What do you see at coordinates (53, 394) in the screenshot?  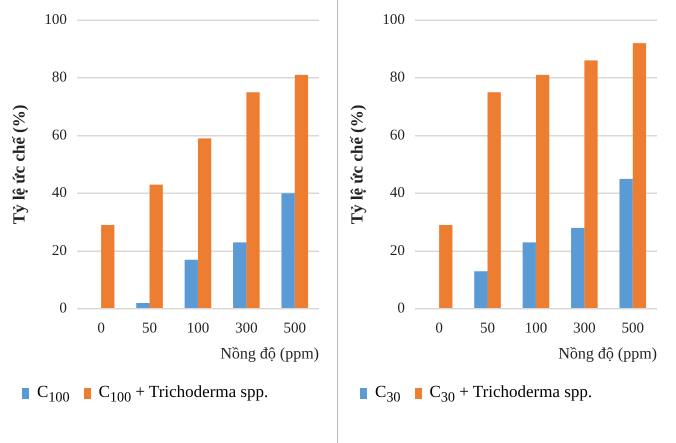 I see `legend-label: C$_{100}$` at bounding box center [53, 394].